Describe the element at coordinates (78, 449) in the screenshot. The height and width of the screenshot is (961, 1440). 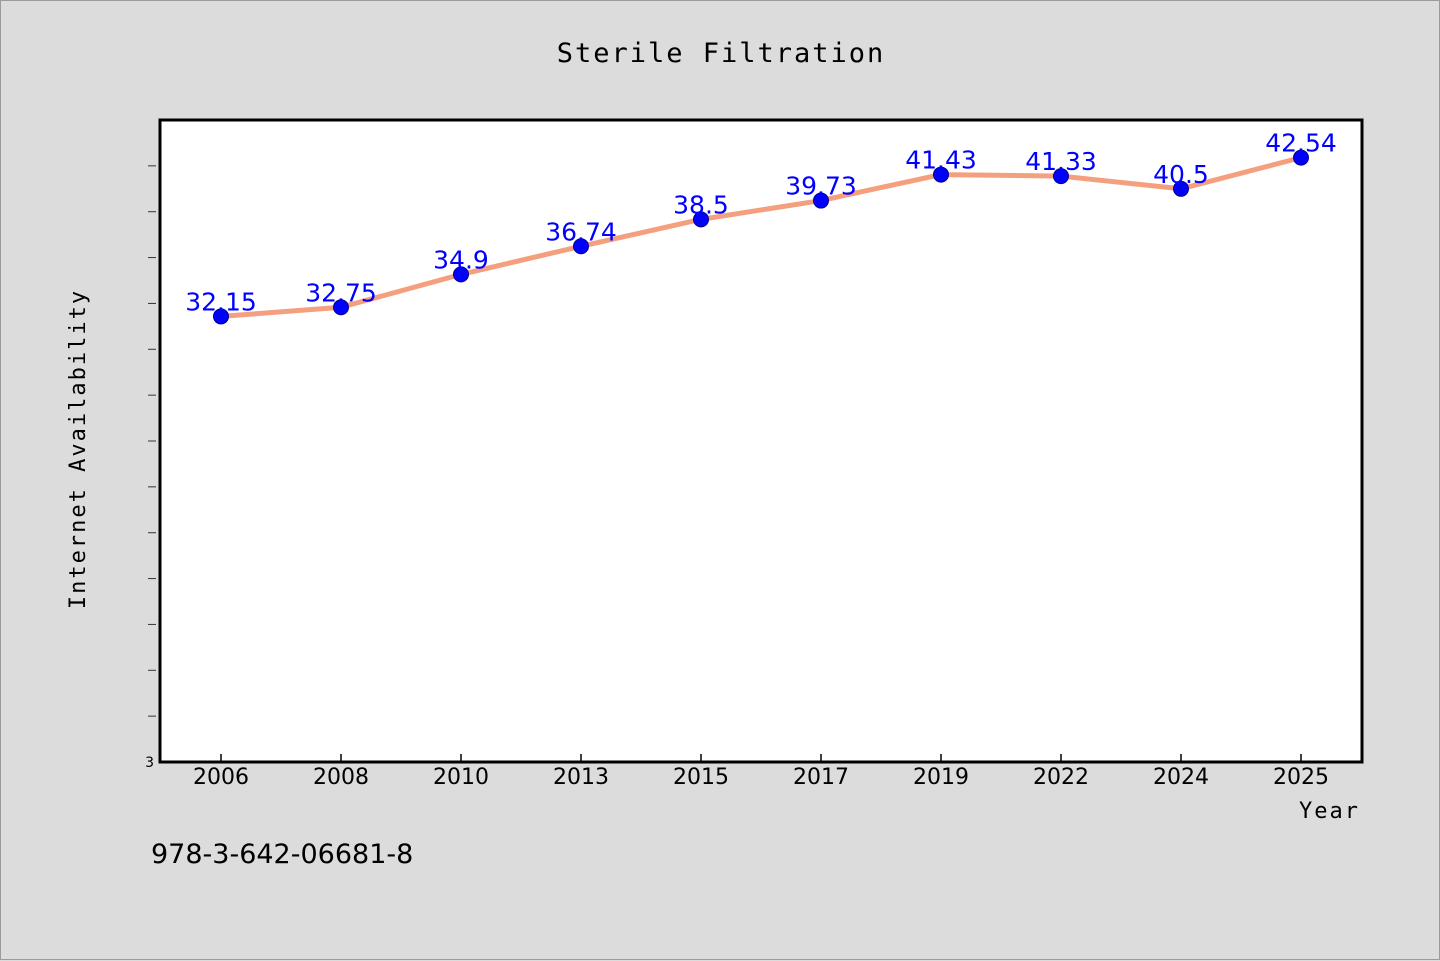
I see `y-axis-label: Internet Availability` at that location.